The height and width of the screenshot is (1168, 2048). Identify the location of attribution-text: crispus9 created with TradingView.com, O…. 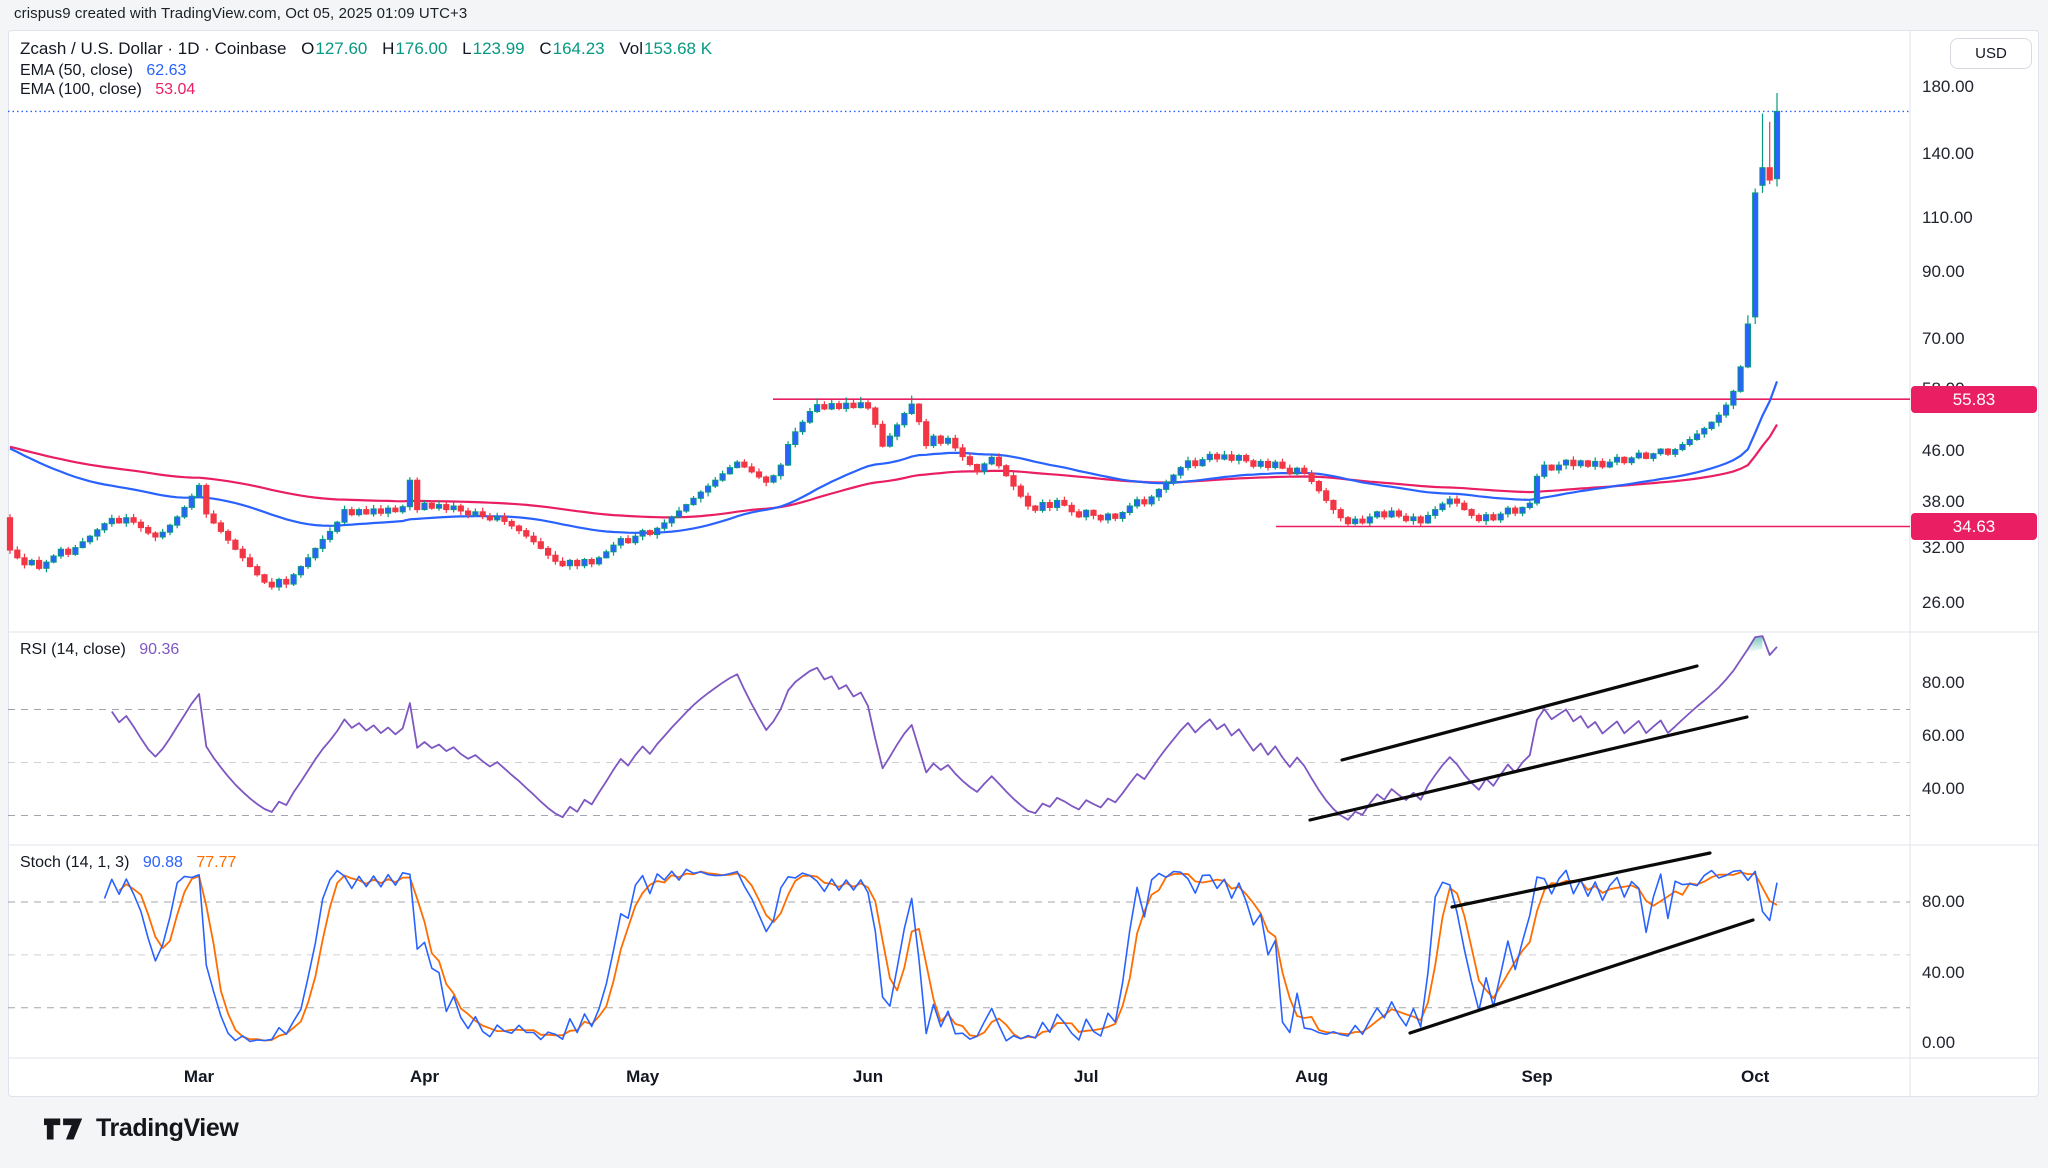
(241, 13).